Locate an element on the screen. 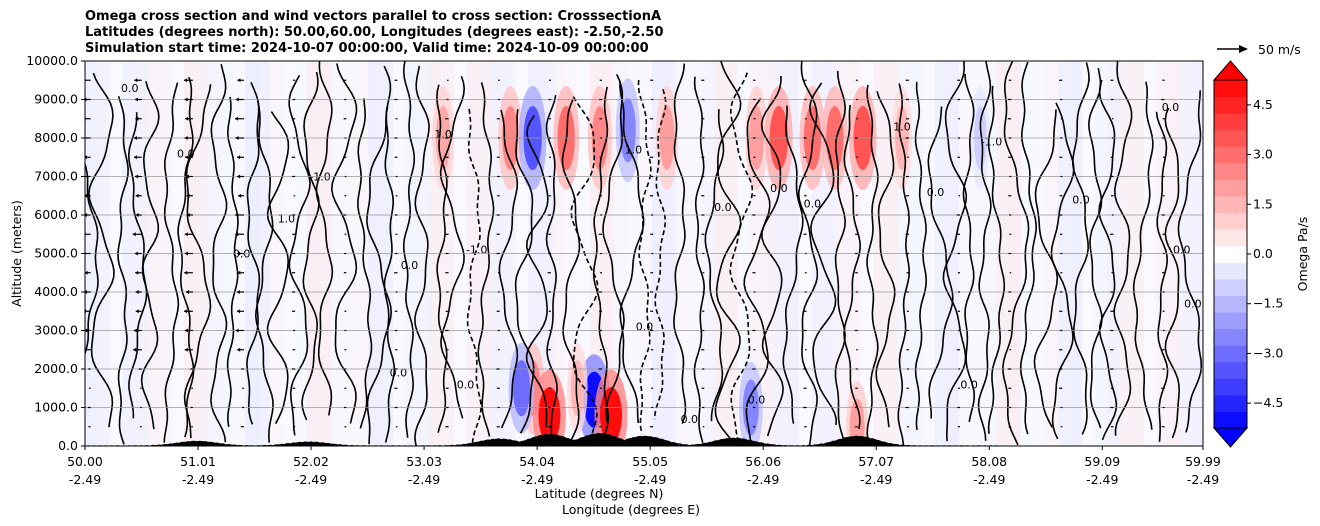 This screenshot has width=1320, height=526. x-tick-label-lat: 52.02 is located at coordinates (311, 461).